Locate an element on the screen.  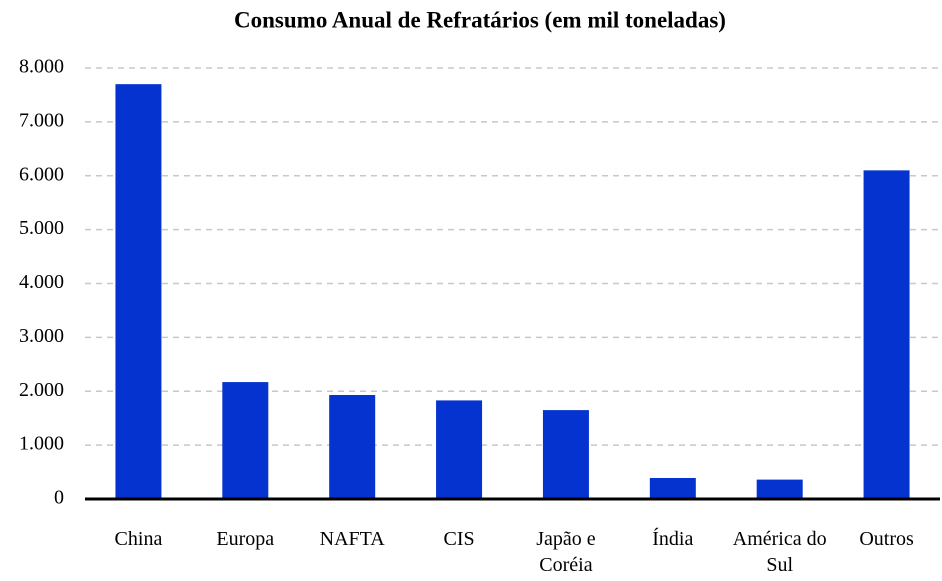
y-tick-label: 4.000 is located at coordinates (41, 282).